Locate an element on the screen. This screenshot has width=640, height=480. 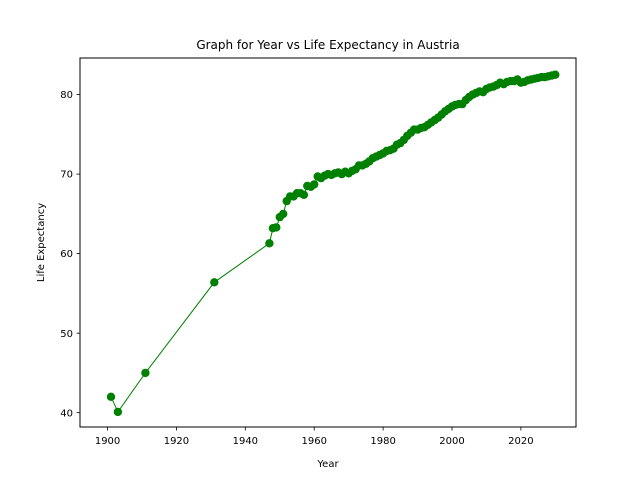
x-axis-label: Year is located at coordinates (327, 464).